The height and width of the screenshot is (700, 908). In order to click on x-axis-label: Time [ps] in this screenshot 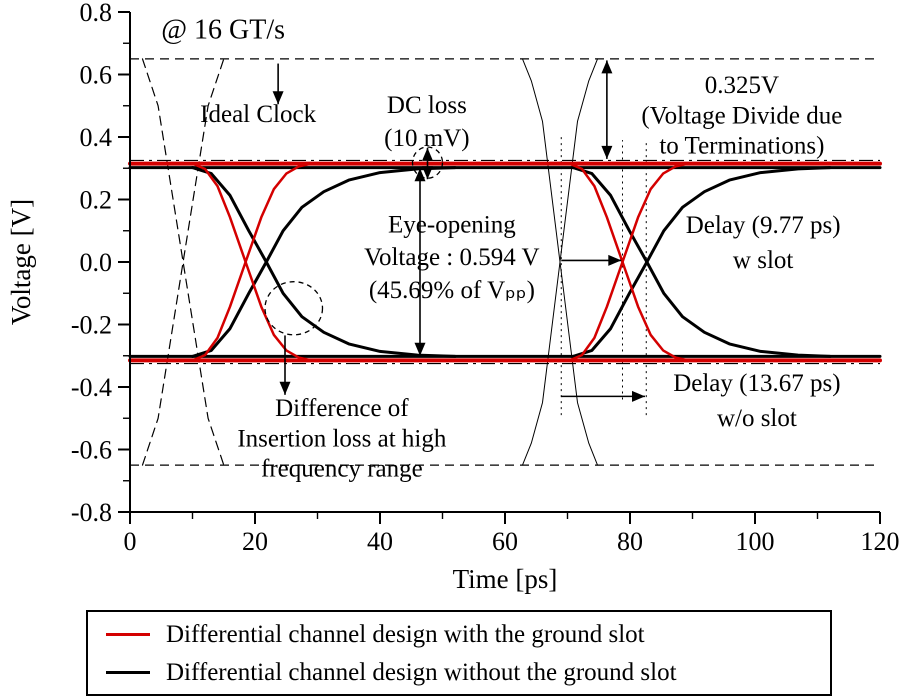, I will do `click(505, 579)`.